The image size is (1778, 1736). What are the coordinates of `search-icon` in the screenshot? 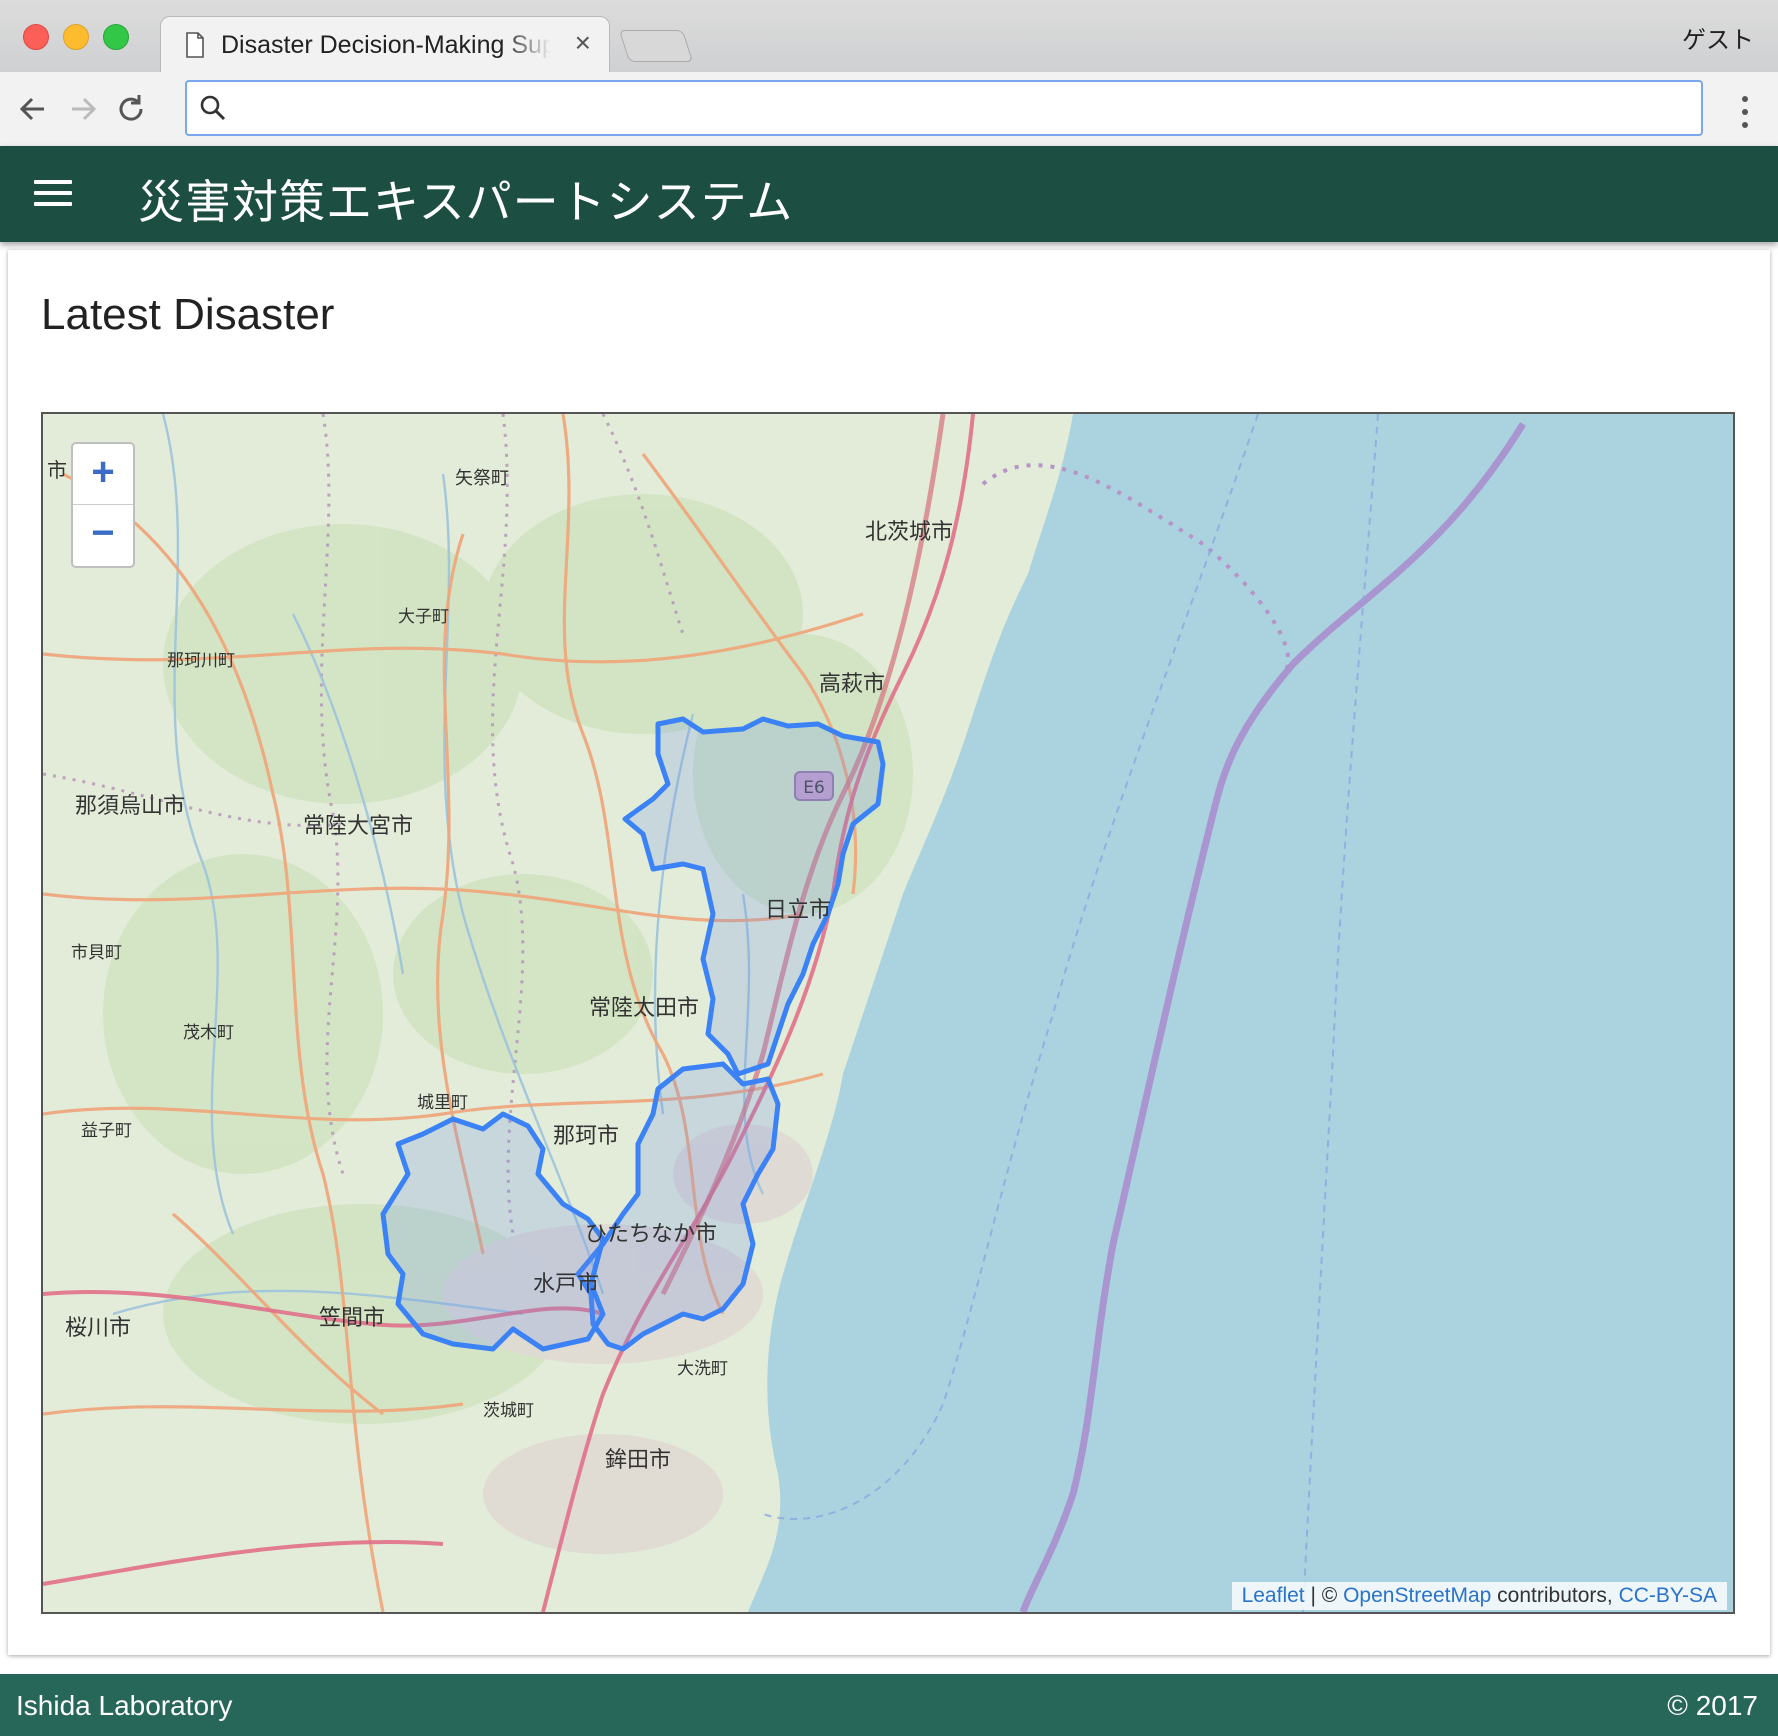 It's located at (213, 108).